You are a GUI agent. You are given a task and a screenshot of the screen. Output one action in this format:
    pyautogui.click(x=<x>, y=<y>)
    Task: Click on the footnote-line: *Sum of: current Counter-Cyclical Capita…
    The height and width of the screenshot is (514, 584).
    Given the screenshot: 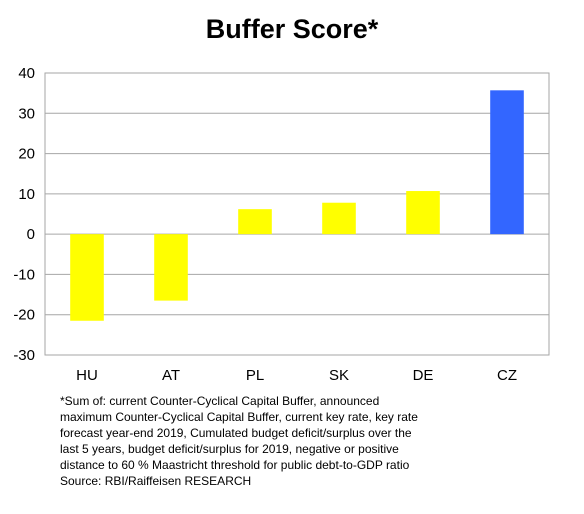 What is the action you would take?
    pyautogui.click(x=220, y=401)
    